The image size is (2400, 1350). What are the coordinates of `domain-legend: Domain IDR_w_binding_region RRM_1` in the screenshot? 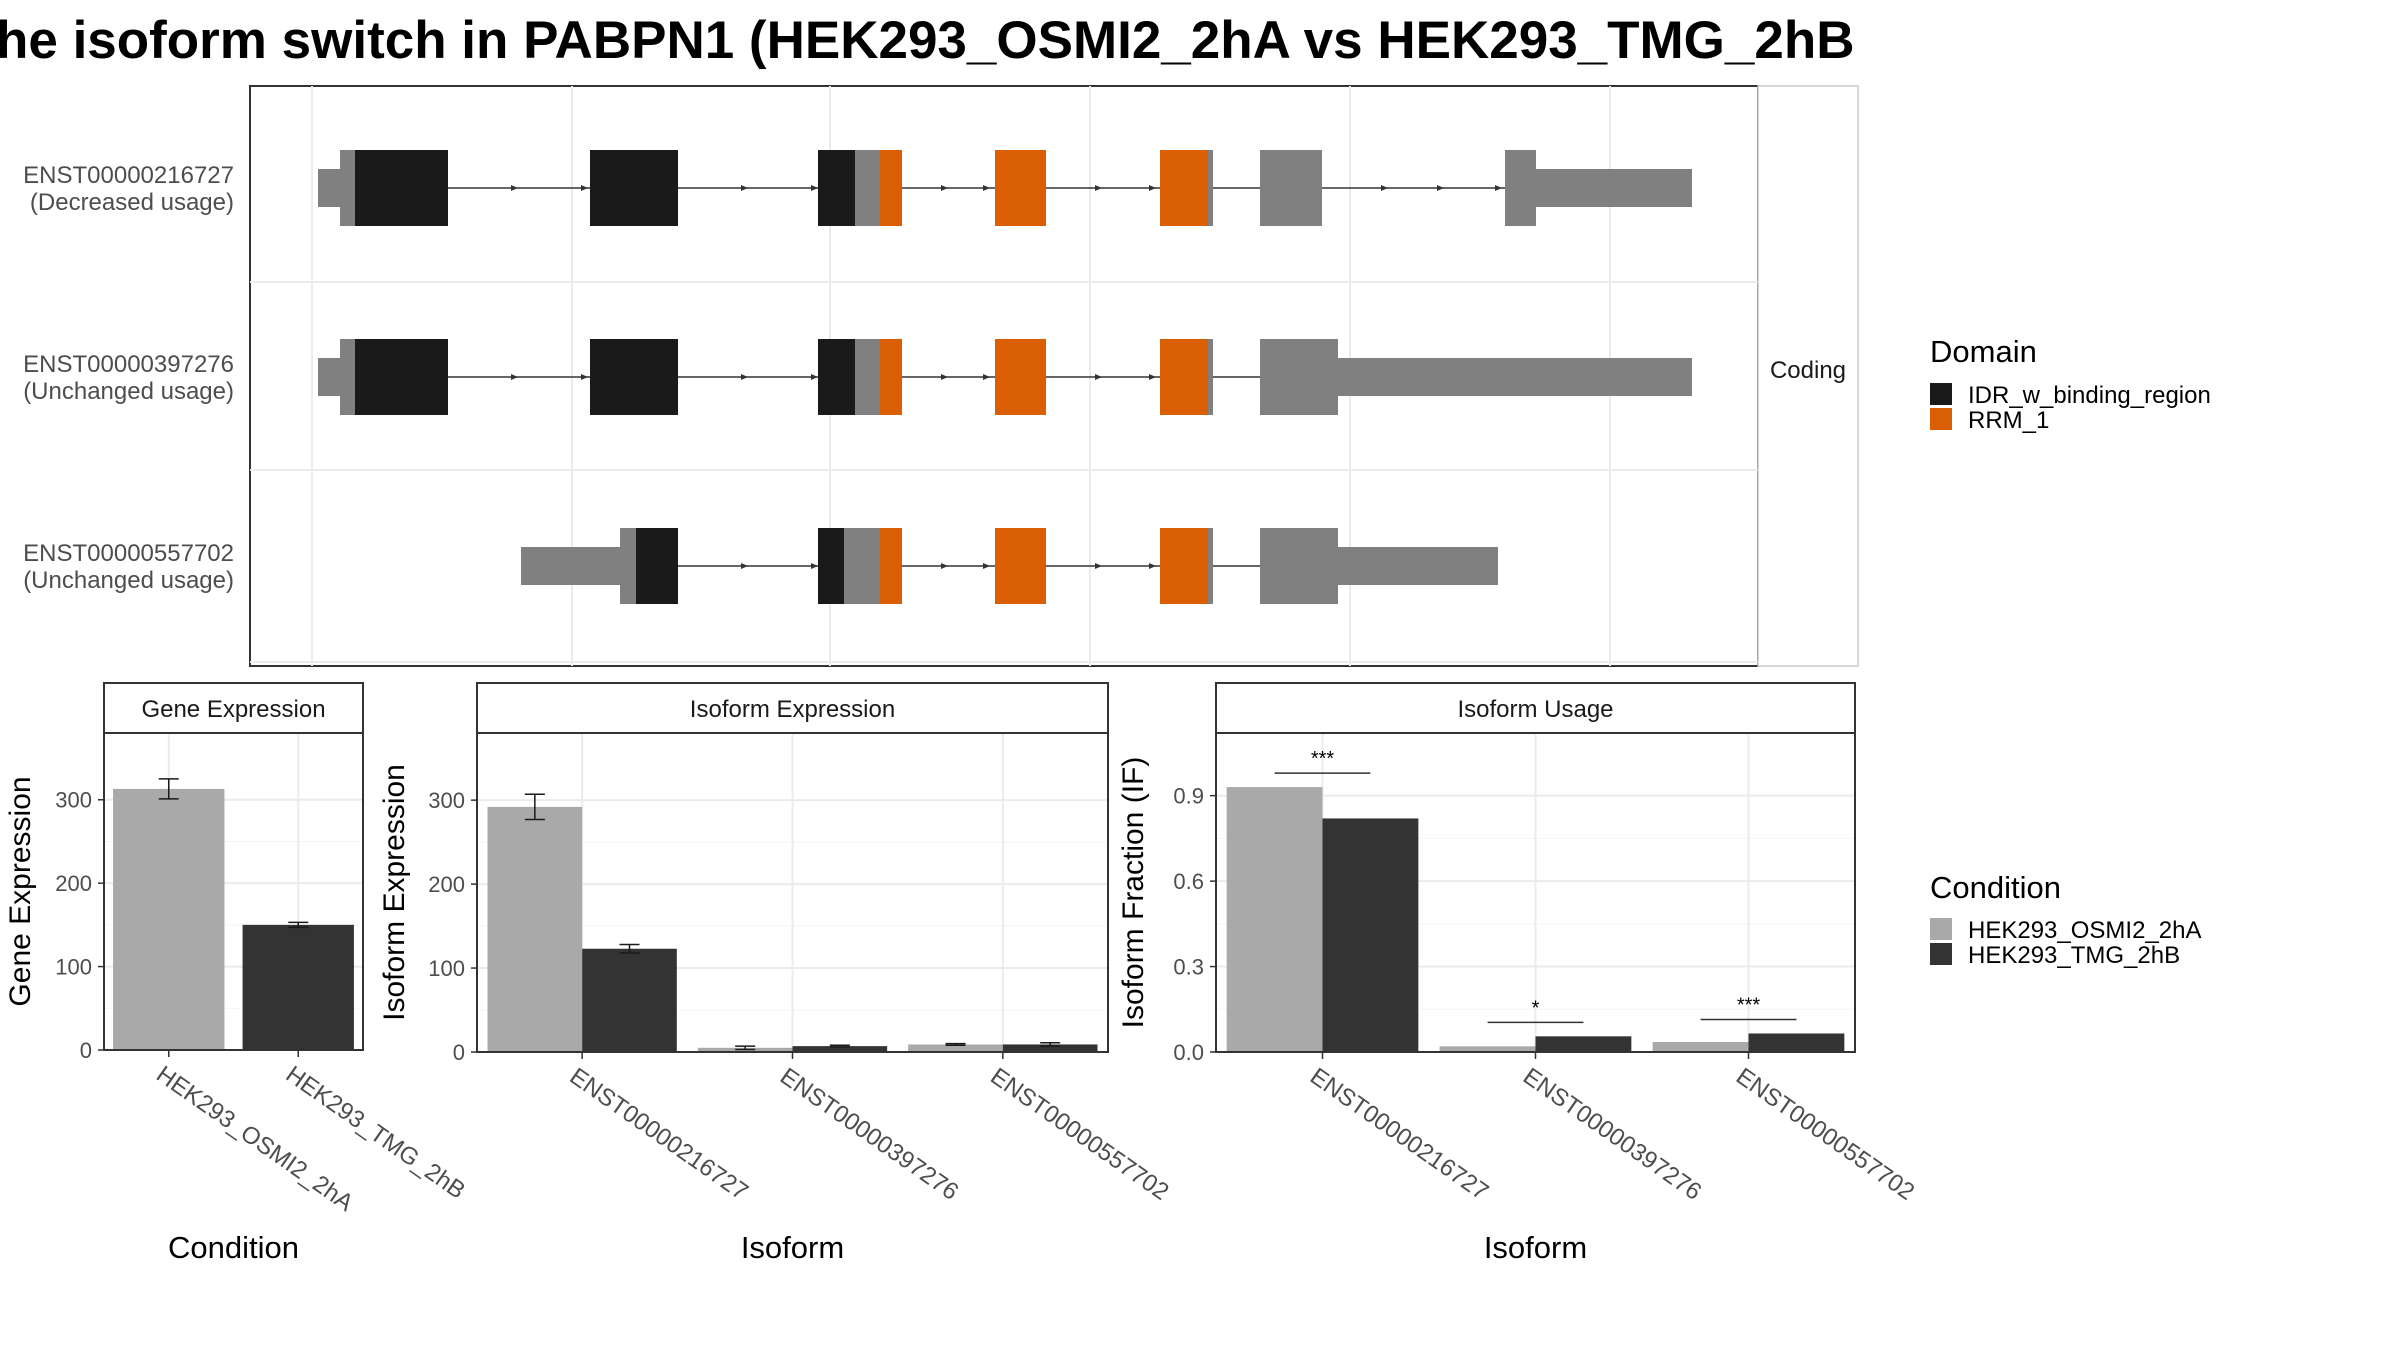 It's located at (2070, 384).